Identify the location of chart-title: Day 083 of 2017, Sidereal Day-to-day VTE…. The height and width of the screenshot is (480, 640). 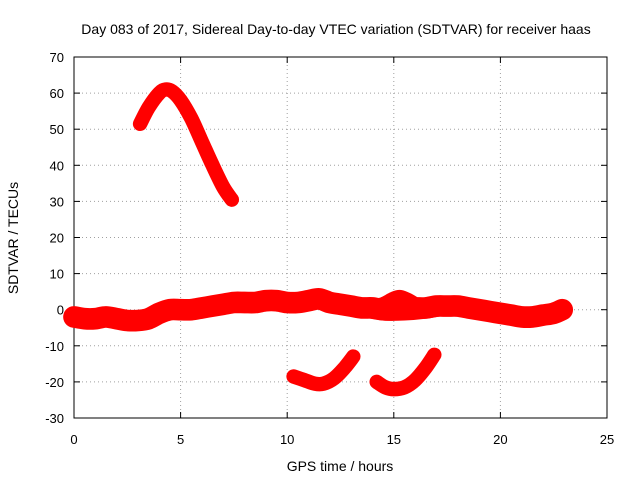
(335, 29).